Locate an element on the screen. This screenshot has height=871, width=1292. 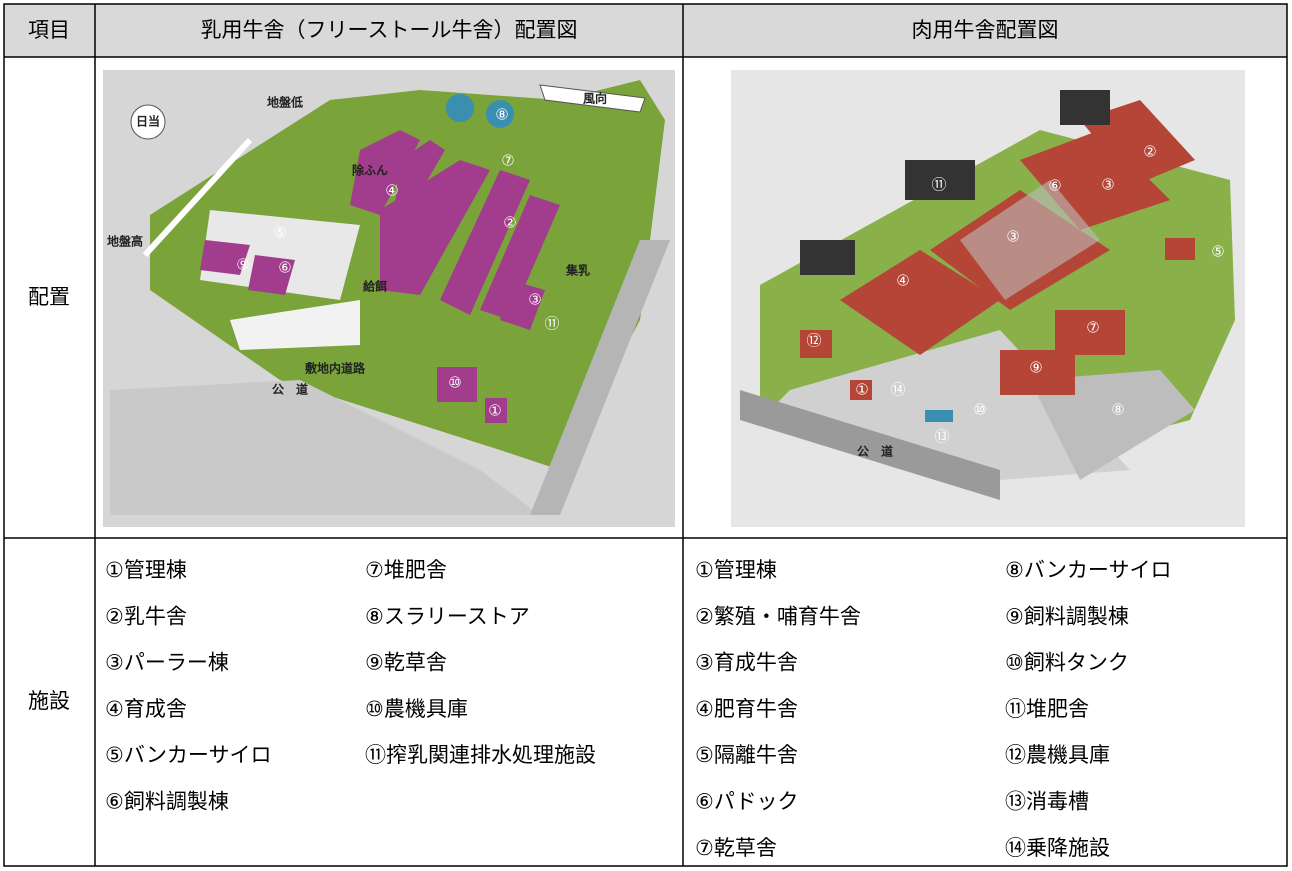
map-label: 敷地内道路 is located at coordinates (335, 368).